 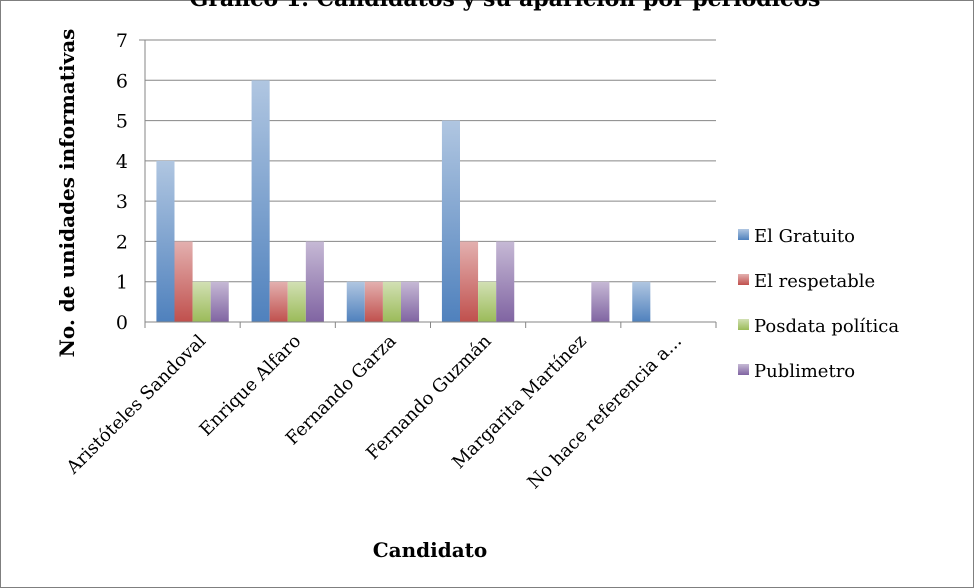 I want to click on y-tick-label: 3, so click(x=122, y=202).